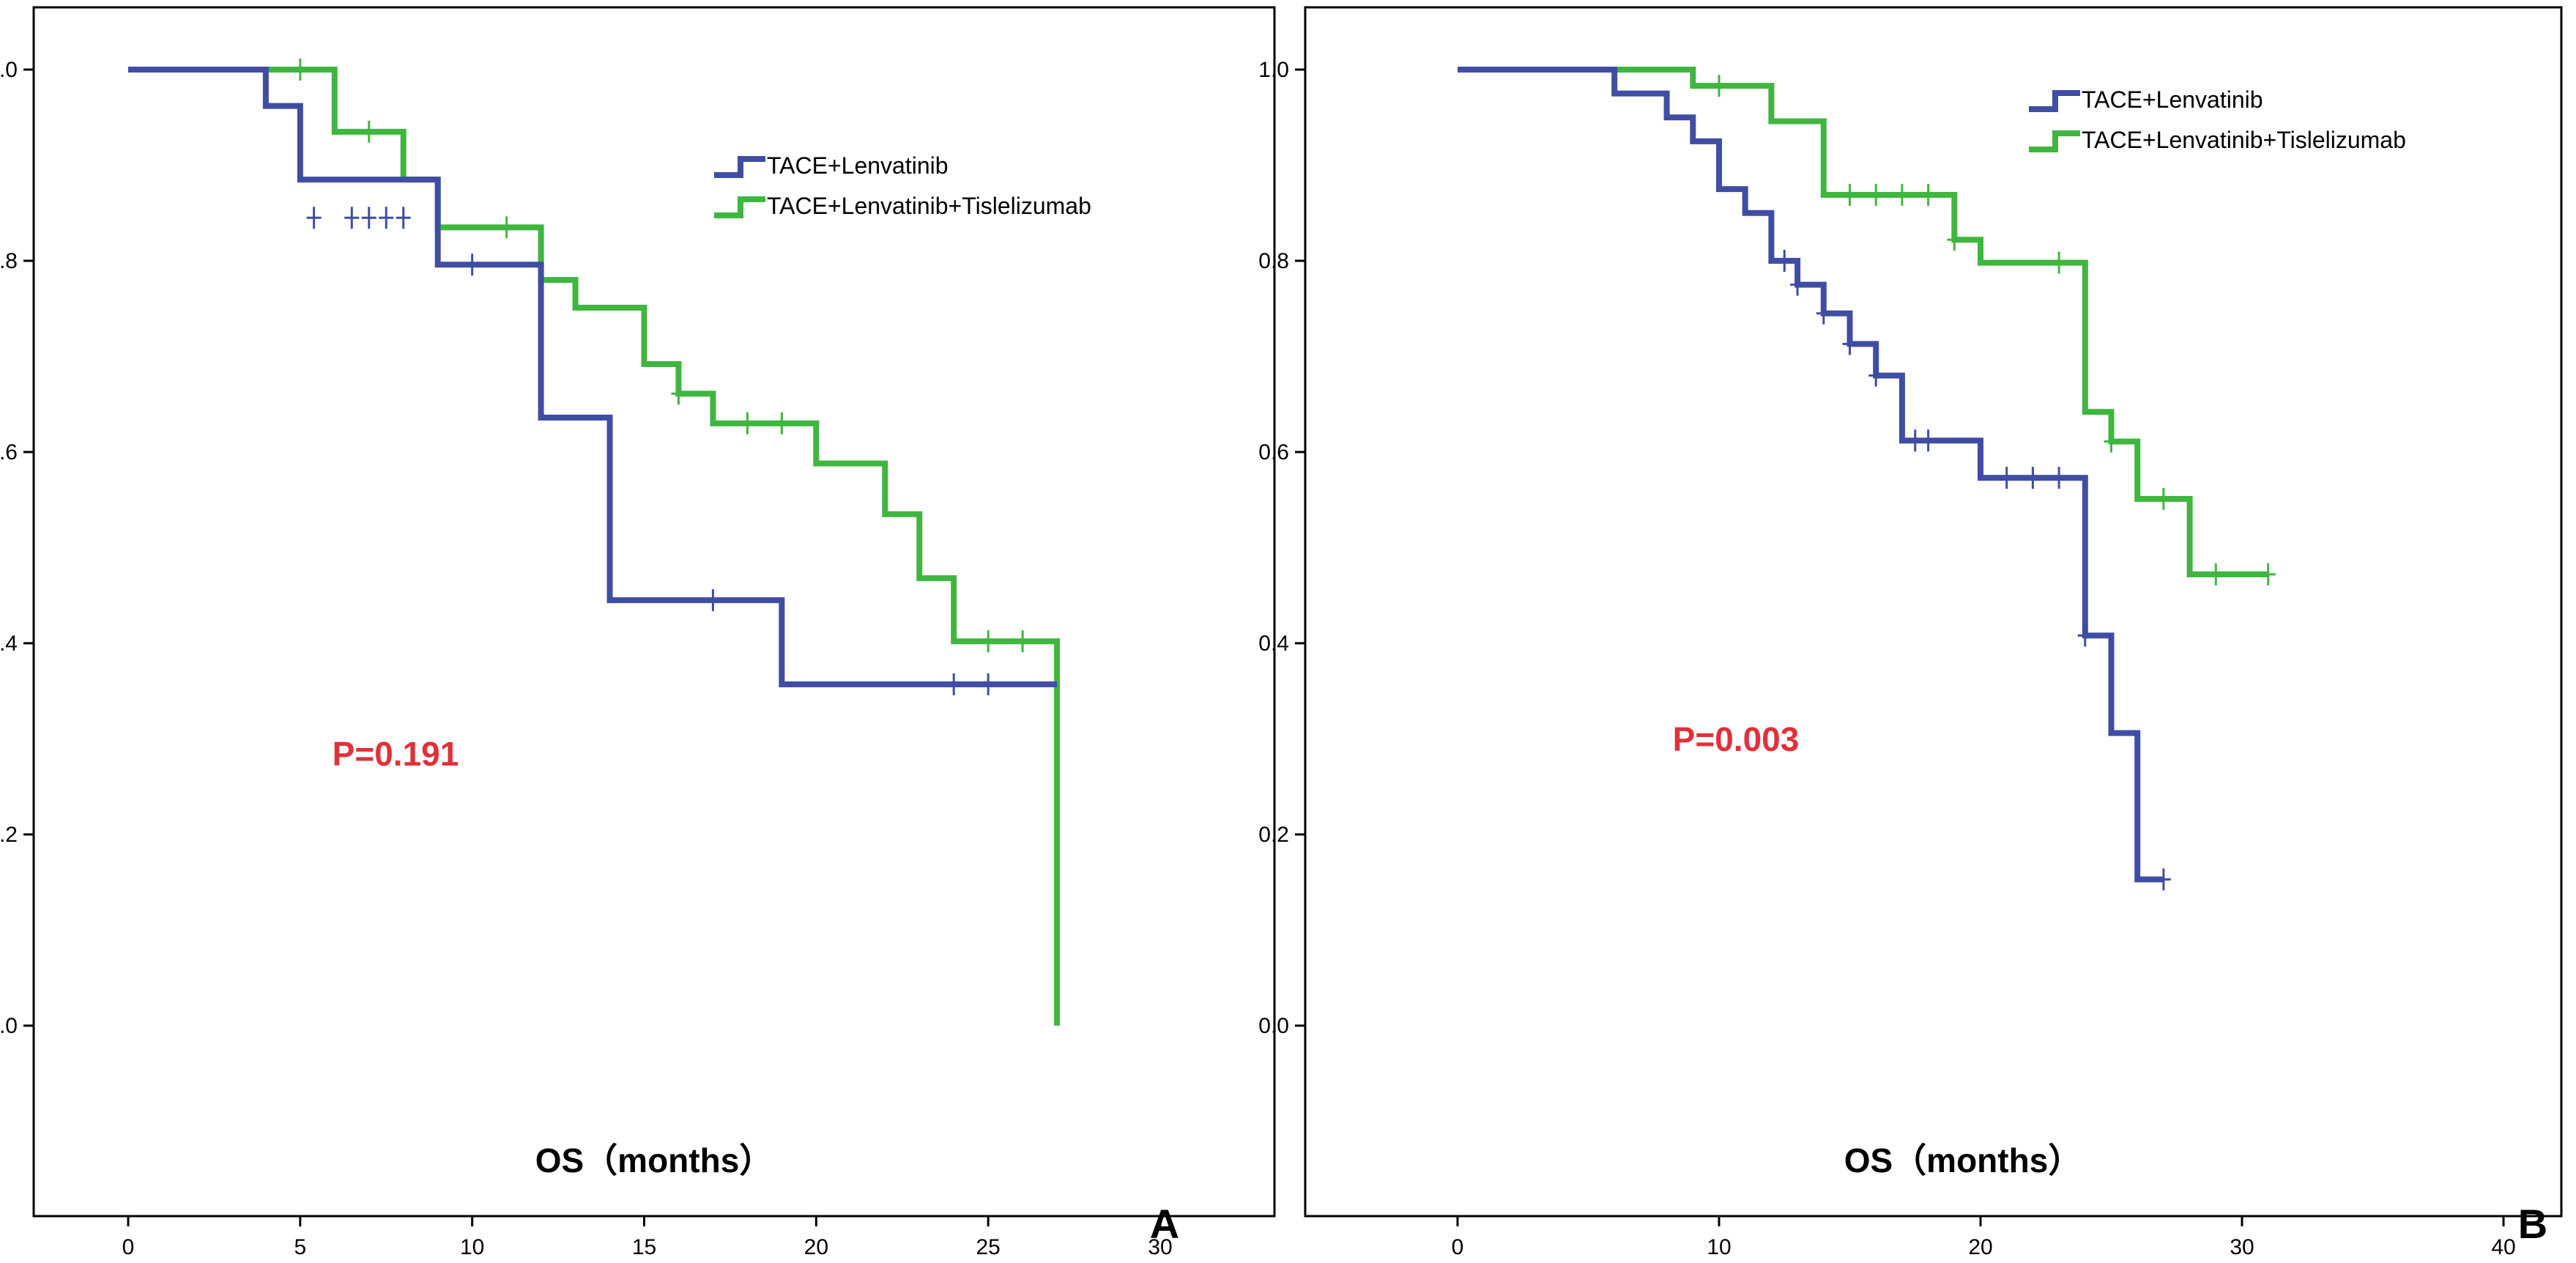 This screenshot has height=1263, width=2576. What do you see at coordinates (300, 1247) in the screenshot?
I see `x-tick-label: 5` at bounding box center [300, 1247].